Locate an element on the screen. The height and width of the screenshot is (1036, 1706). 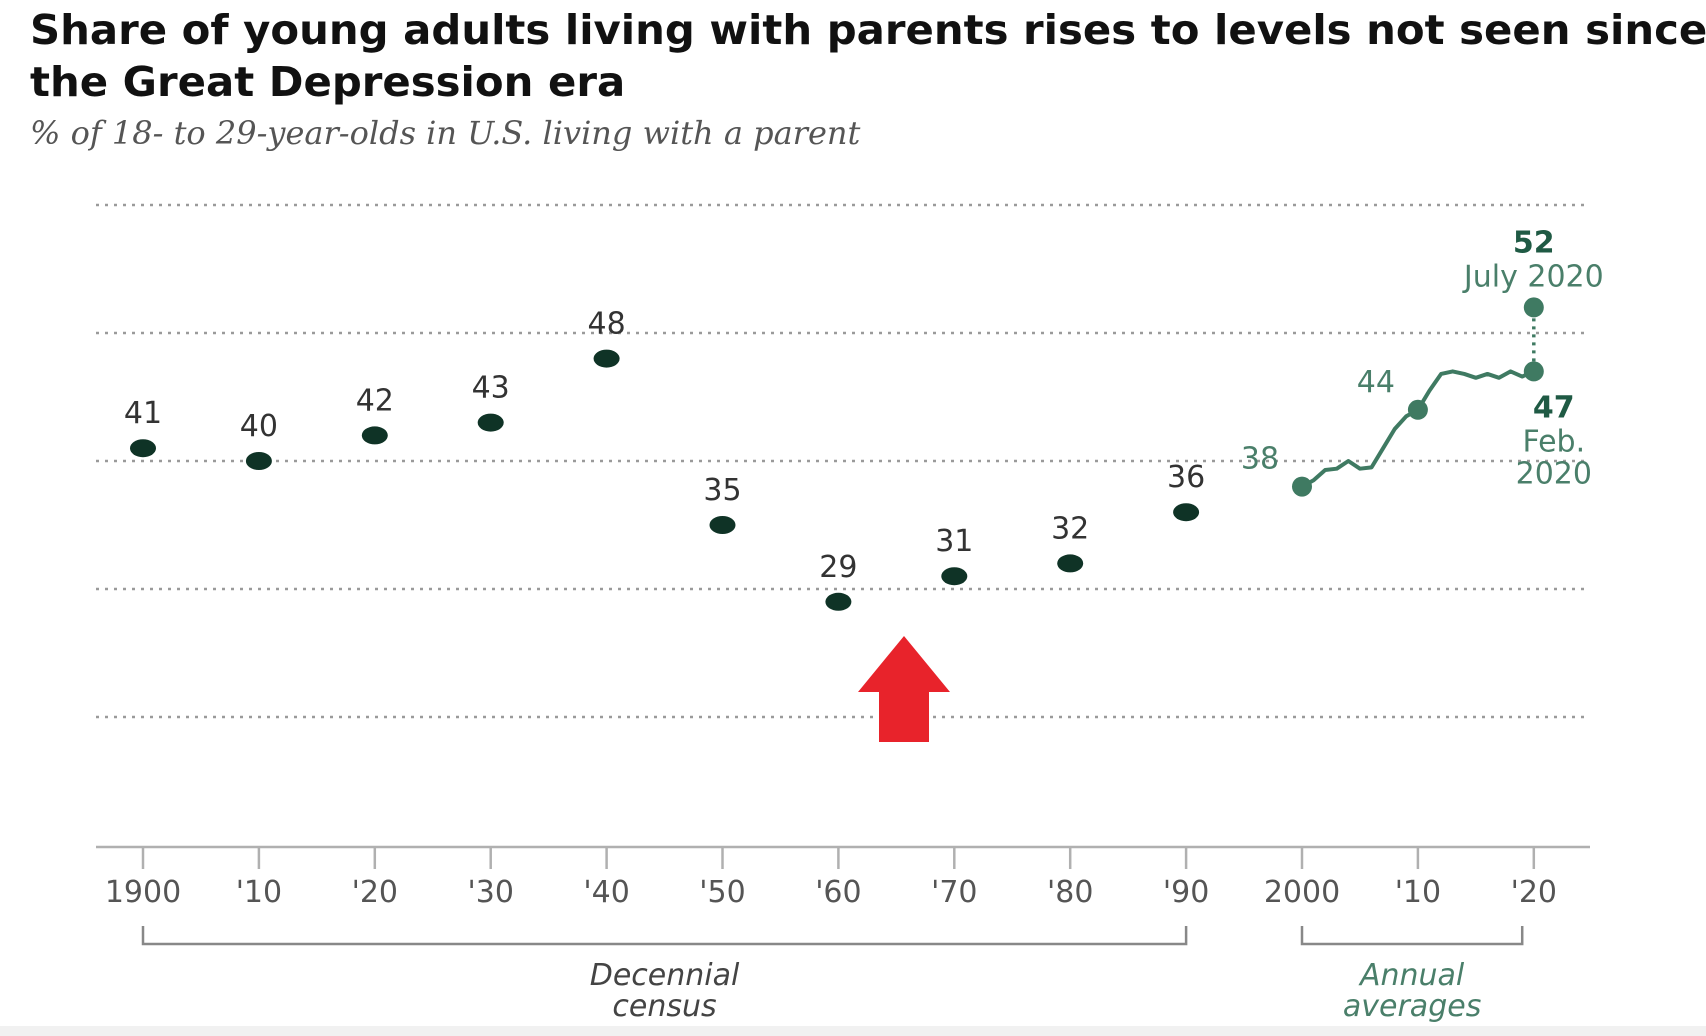
x-tick-label: '40 is located at coordinates (606, 892).